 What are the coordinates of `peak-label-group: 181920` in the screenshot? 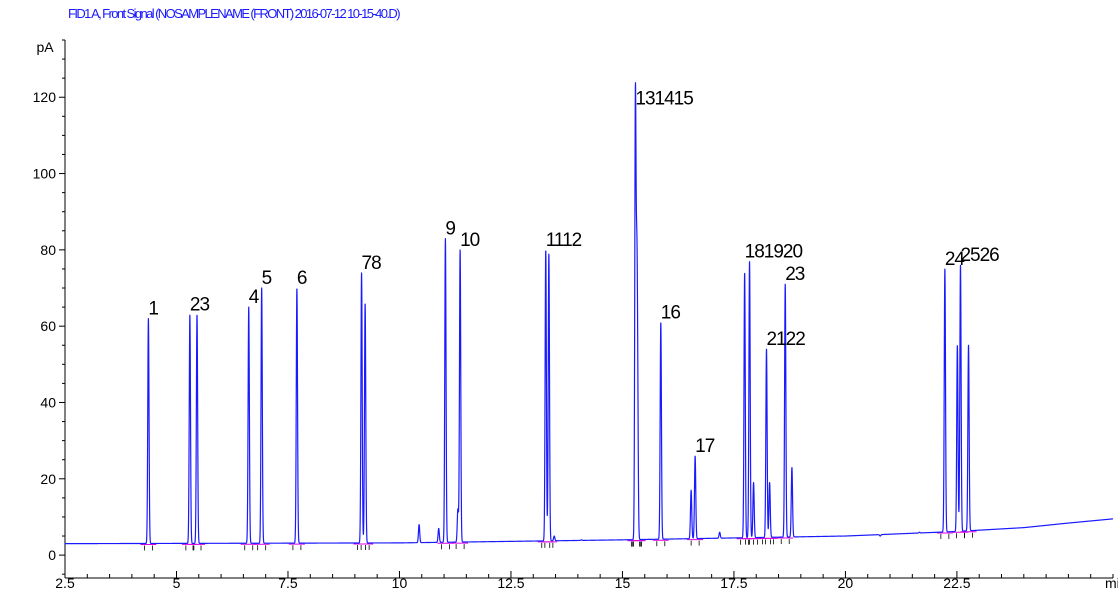 It's located at (774, 251).